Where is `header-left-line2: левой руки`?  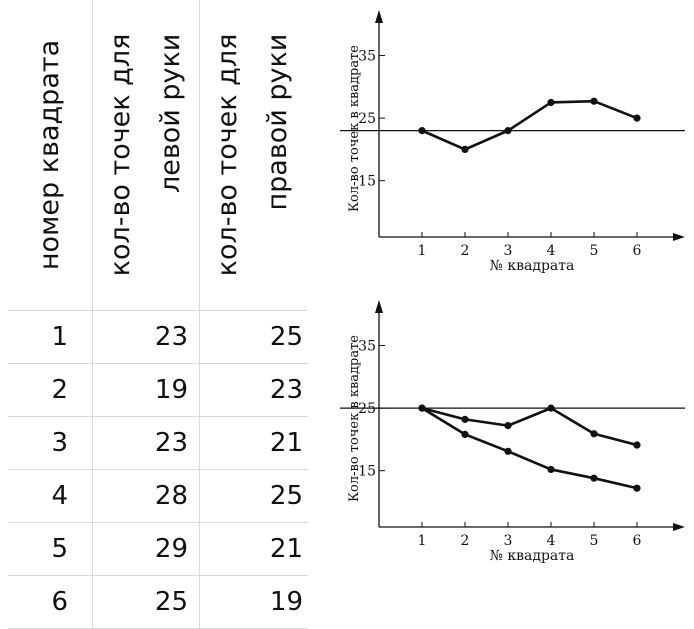
header-left-line2: левой руки is located at coordinates (170, 113).